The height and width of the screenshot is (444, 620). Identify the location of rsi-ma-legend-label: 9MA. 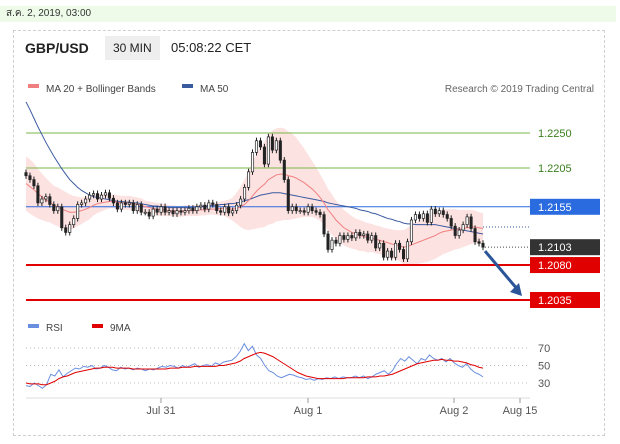
(120, 328).